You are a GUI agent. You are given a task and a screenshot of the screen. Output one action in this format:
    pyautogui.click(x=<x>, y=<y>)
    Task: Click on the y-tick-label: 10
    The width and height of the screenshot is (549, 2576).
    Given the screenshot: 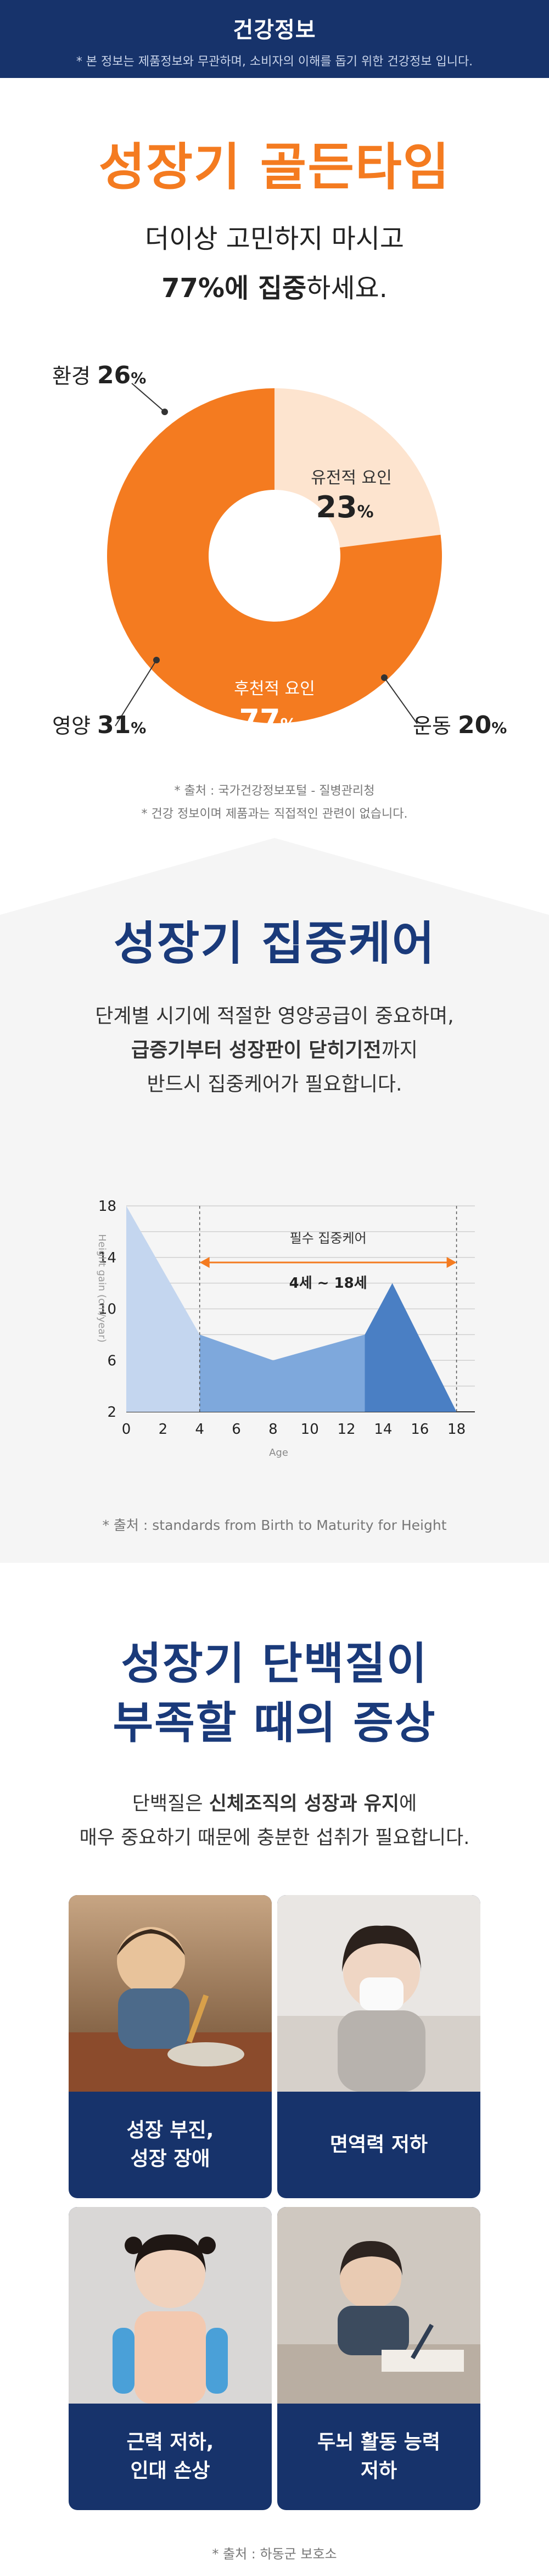 What is the action you would take?
    pyautogui.click(x=107, y=1310)
    